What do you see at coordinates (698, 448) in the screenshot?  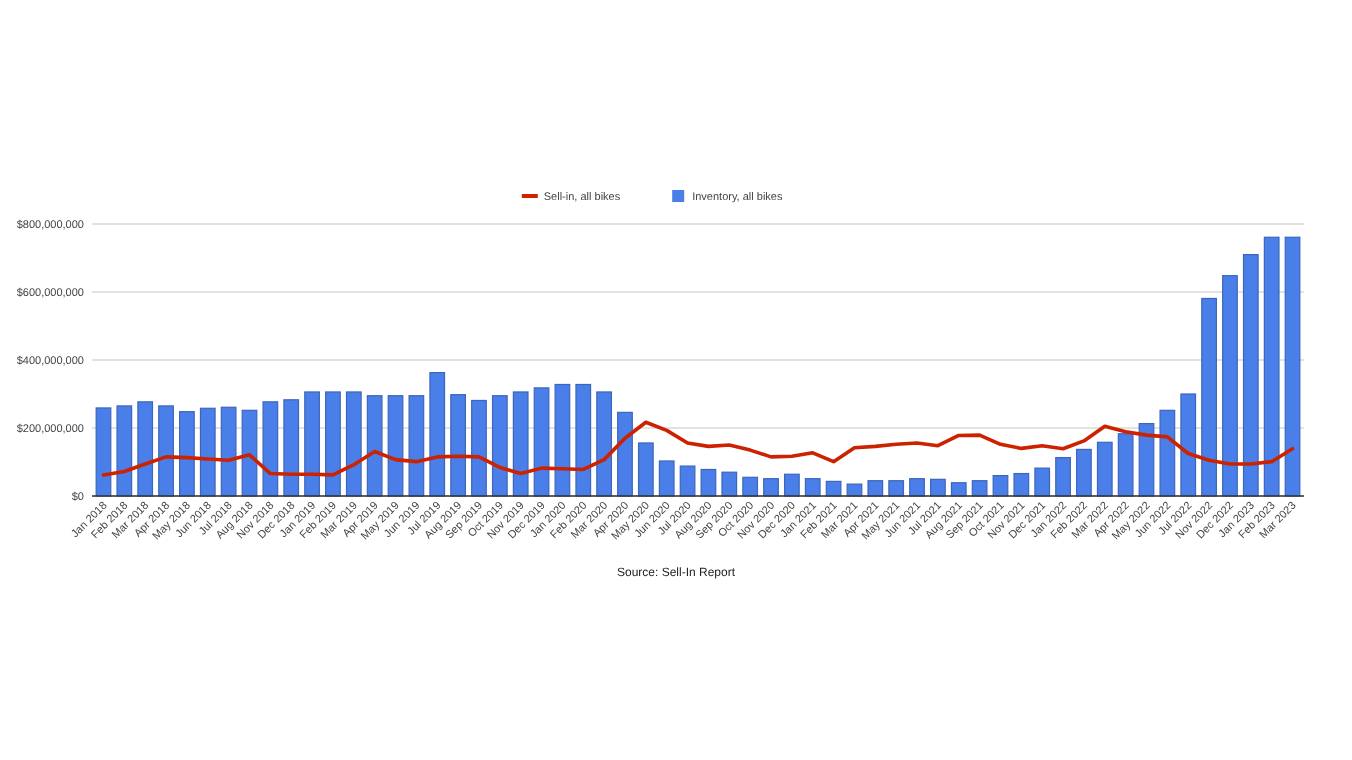 I see `line-series` at bounding box center [698, 448].